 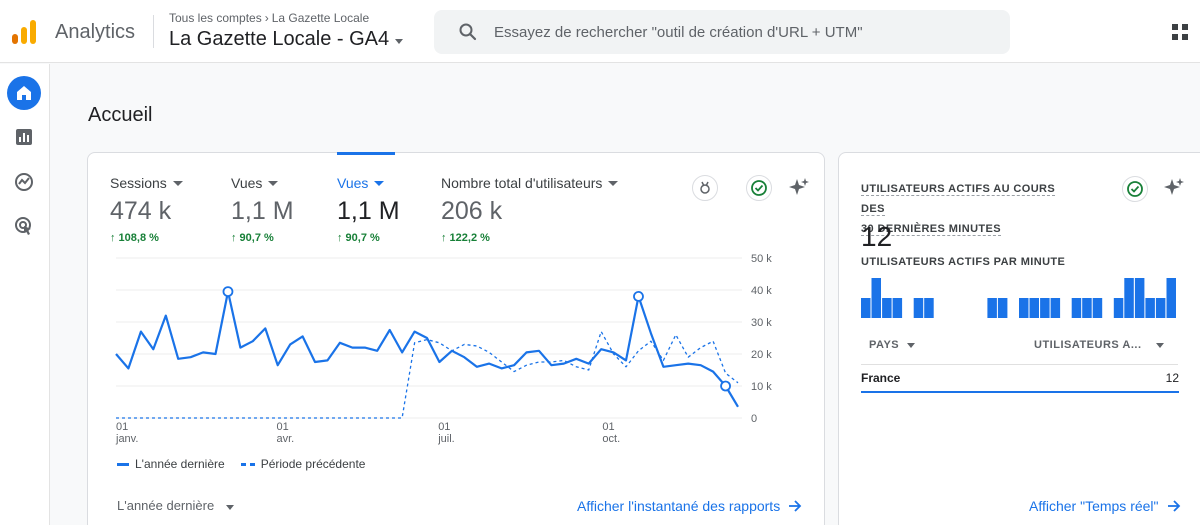 What do you see at coordinates (444, 427) in the screenshot?
I see `x-tick-day: 01` at bounding box center [444, 427].